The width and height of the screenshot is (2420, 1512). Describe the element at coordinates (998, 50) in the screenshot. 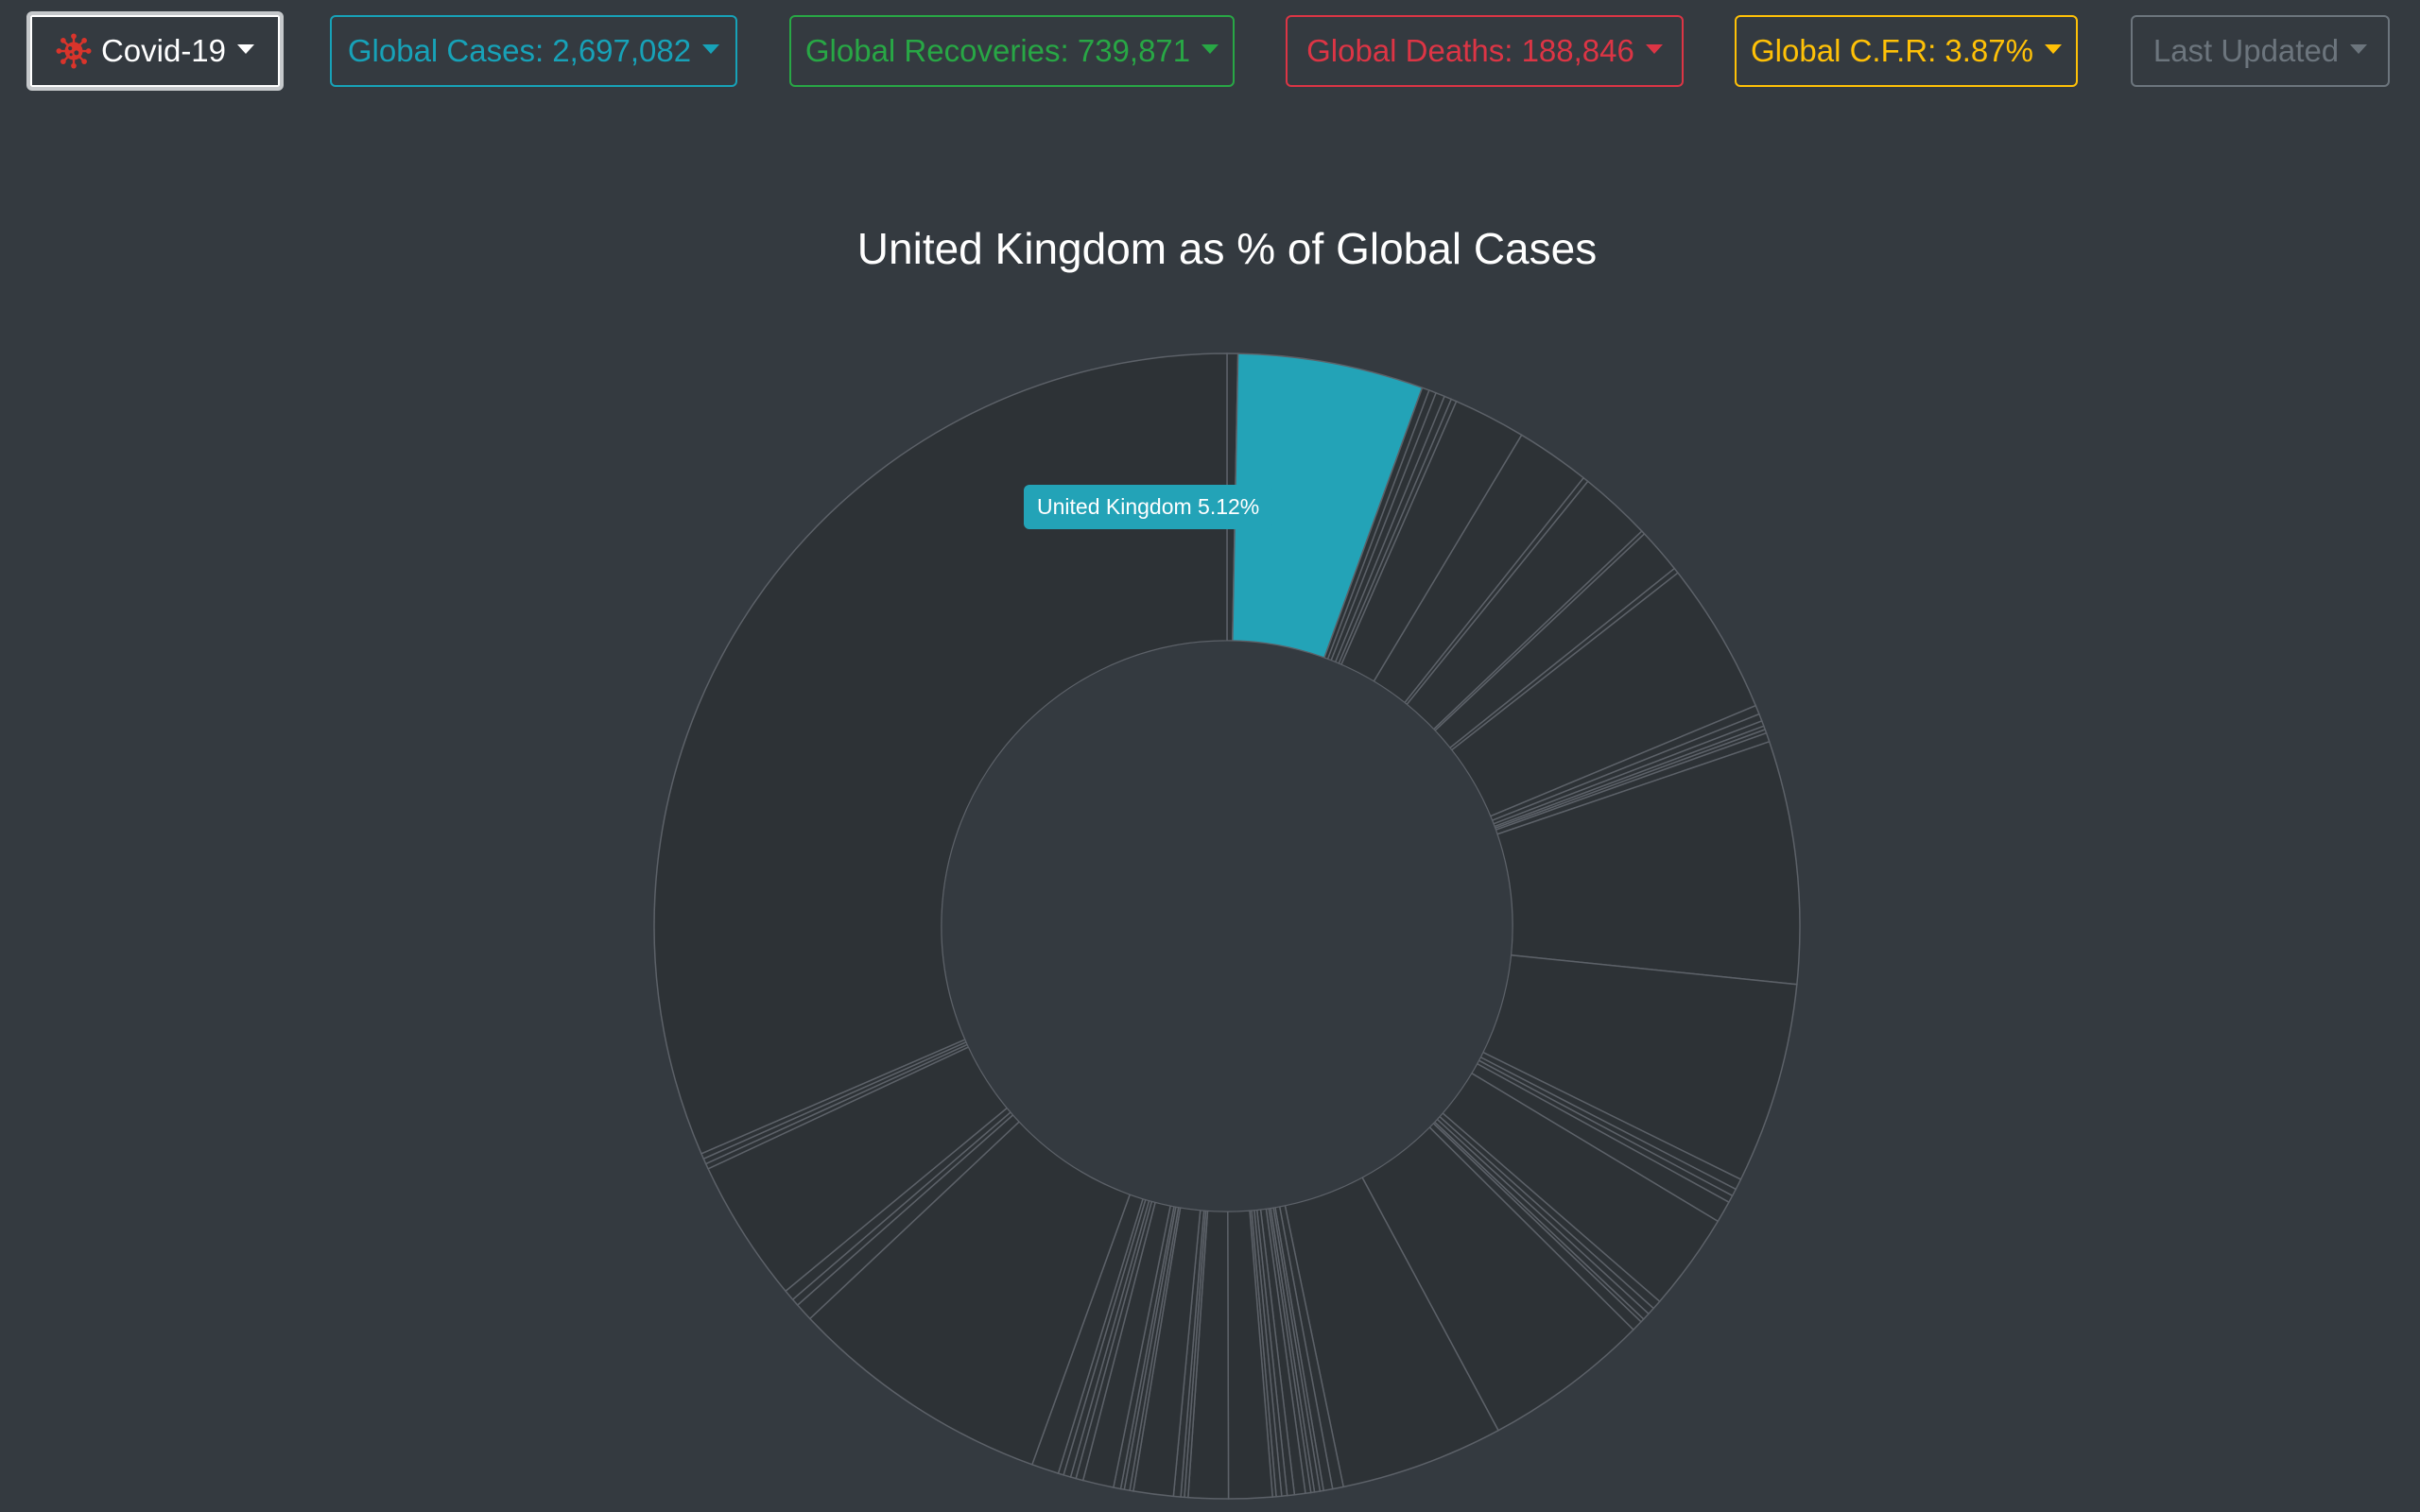

I see `global-recoveries-label: Global Recoveries: 739,871` at that location.